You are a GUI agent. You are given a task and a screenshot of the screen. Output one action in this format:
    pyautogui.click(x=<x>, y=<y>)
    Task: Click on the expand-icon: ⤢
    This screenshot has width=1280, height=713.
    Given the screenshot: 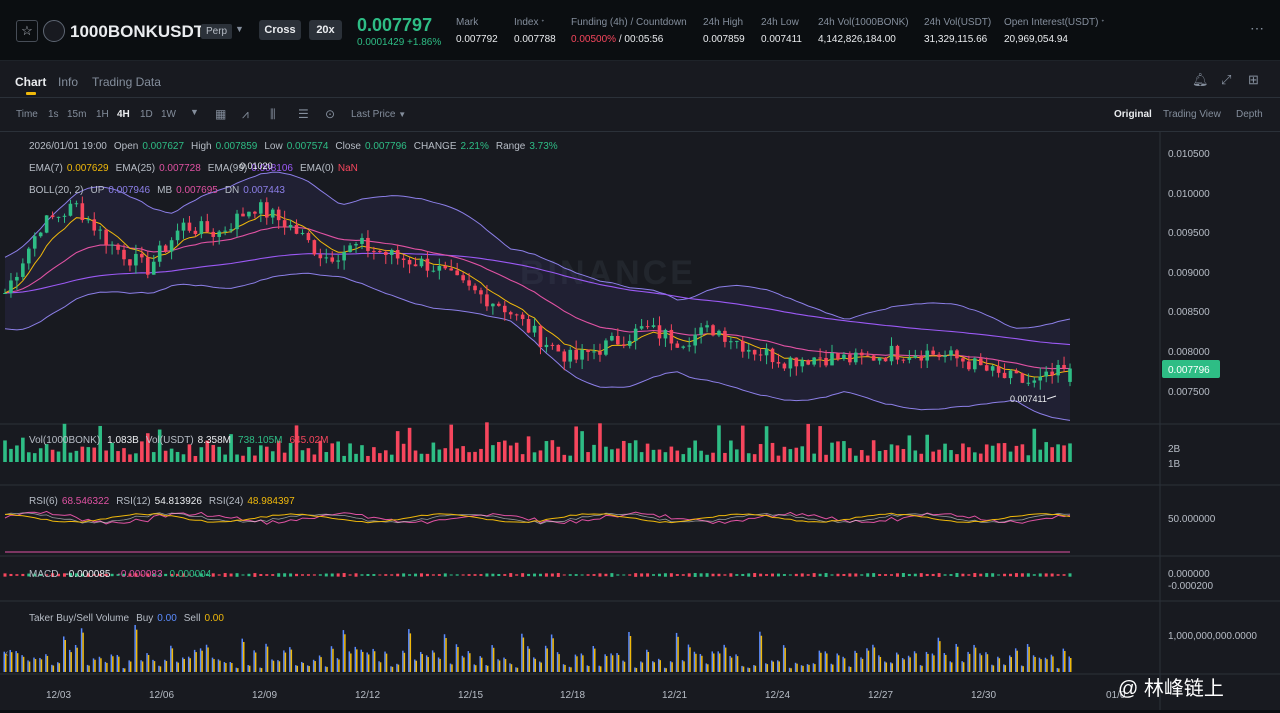 What is the action you would take?
    pyautogui.click(x=1226, y=79)
    